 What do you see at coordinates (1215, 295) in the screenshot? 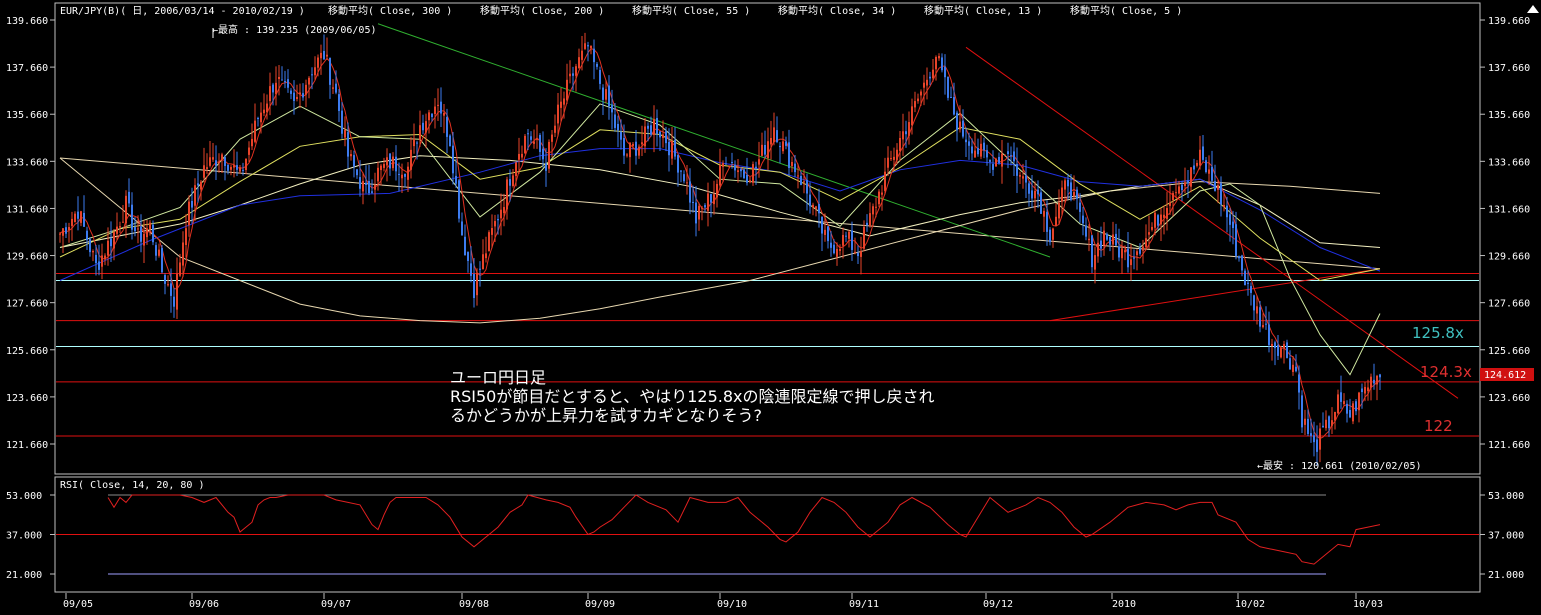
I see `trendline` at bounding box center [1215, 295].